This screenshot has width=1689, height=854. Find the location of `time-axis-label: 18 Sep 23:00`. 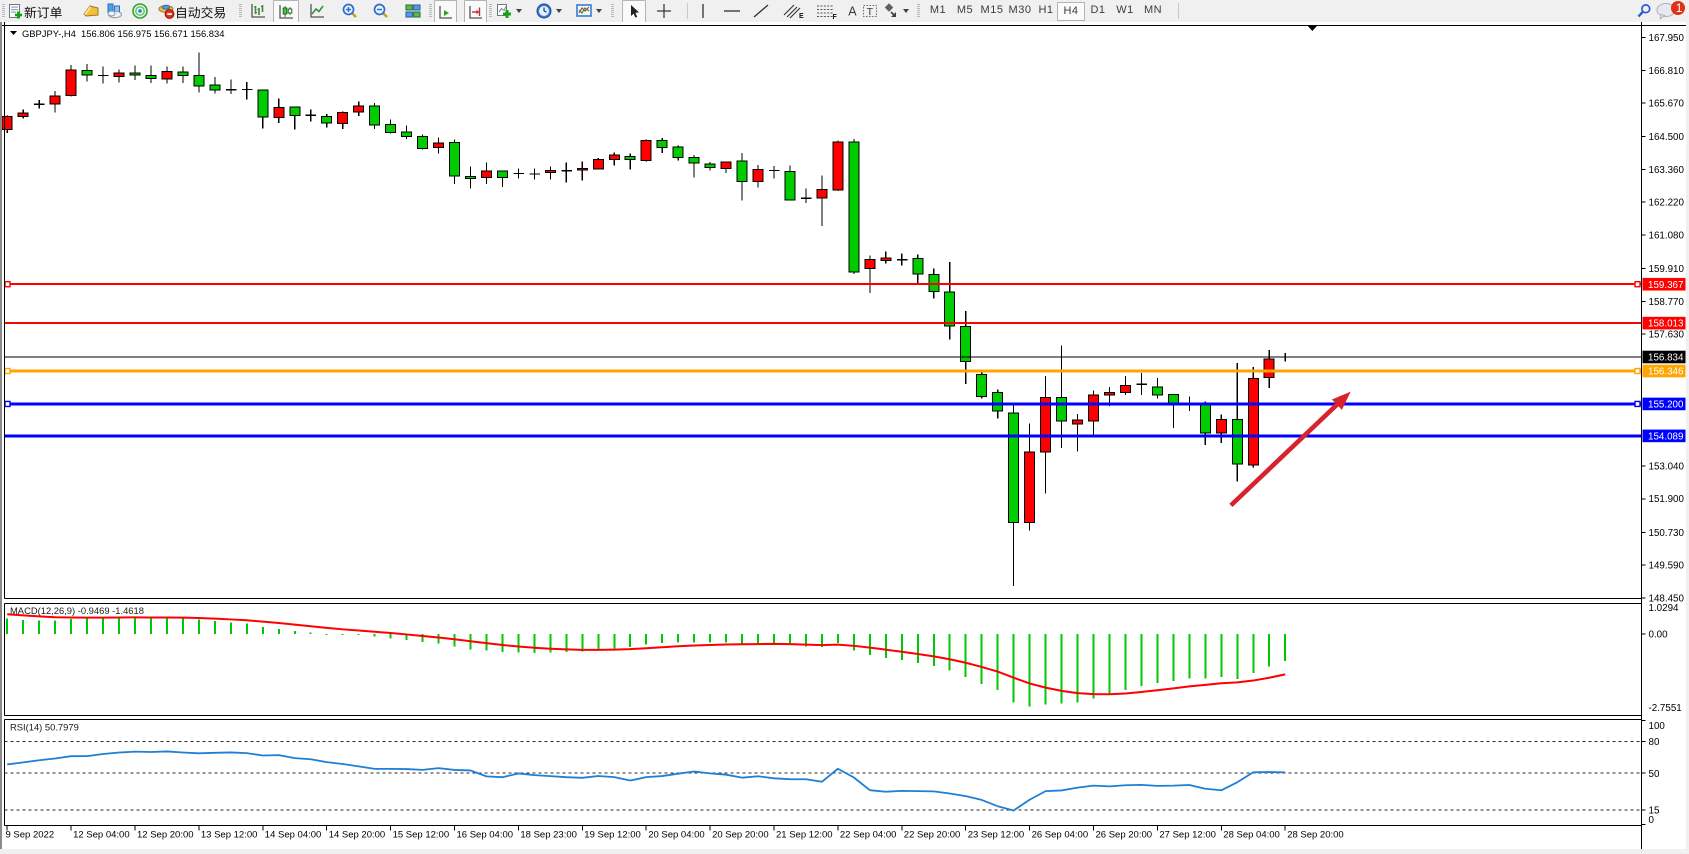

time-axis-label: 18 Sep 23:00 is located at coordinates (548, 835).